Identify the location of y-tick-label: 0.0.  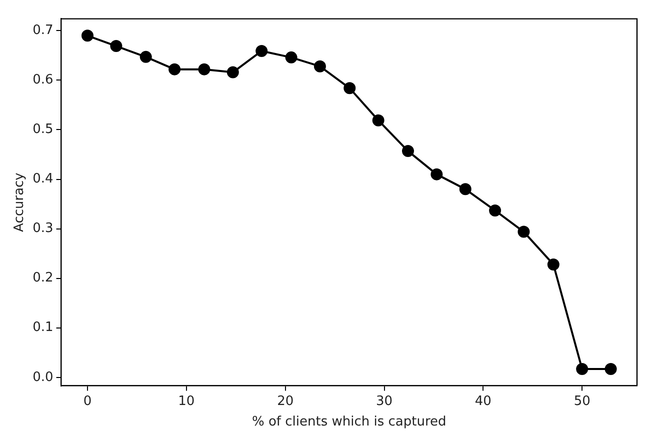
(43, 377).